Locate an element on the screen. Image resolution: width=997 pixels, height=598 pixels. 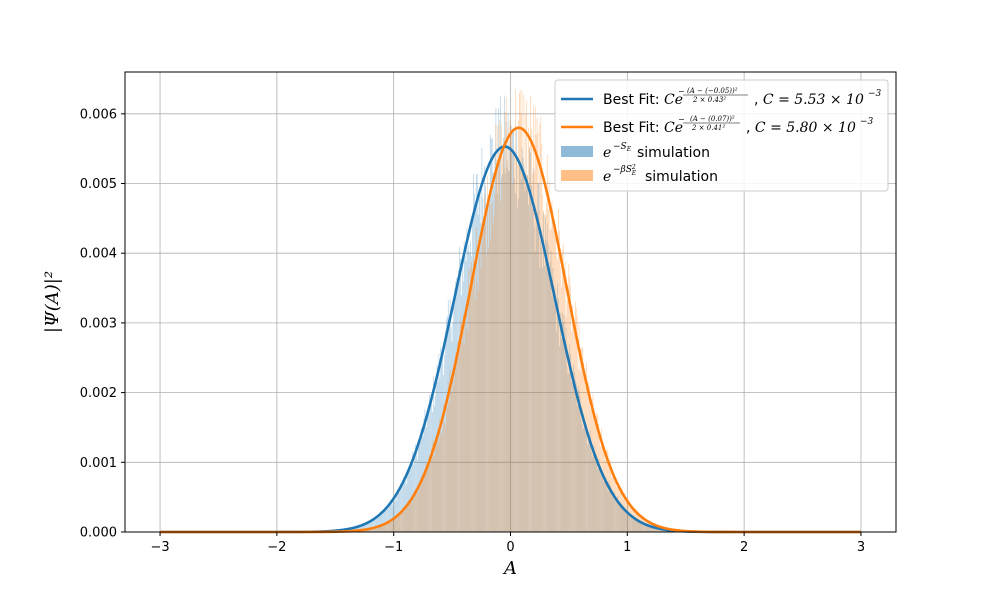
x-tick-label: −3 is located at coordinates (159, 547).